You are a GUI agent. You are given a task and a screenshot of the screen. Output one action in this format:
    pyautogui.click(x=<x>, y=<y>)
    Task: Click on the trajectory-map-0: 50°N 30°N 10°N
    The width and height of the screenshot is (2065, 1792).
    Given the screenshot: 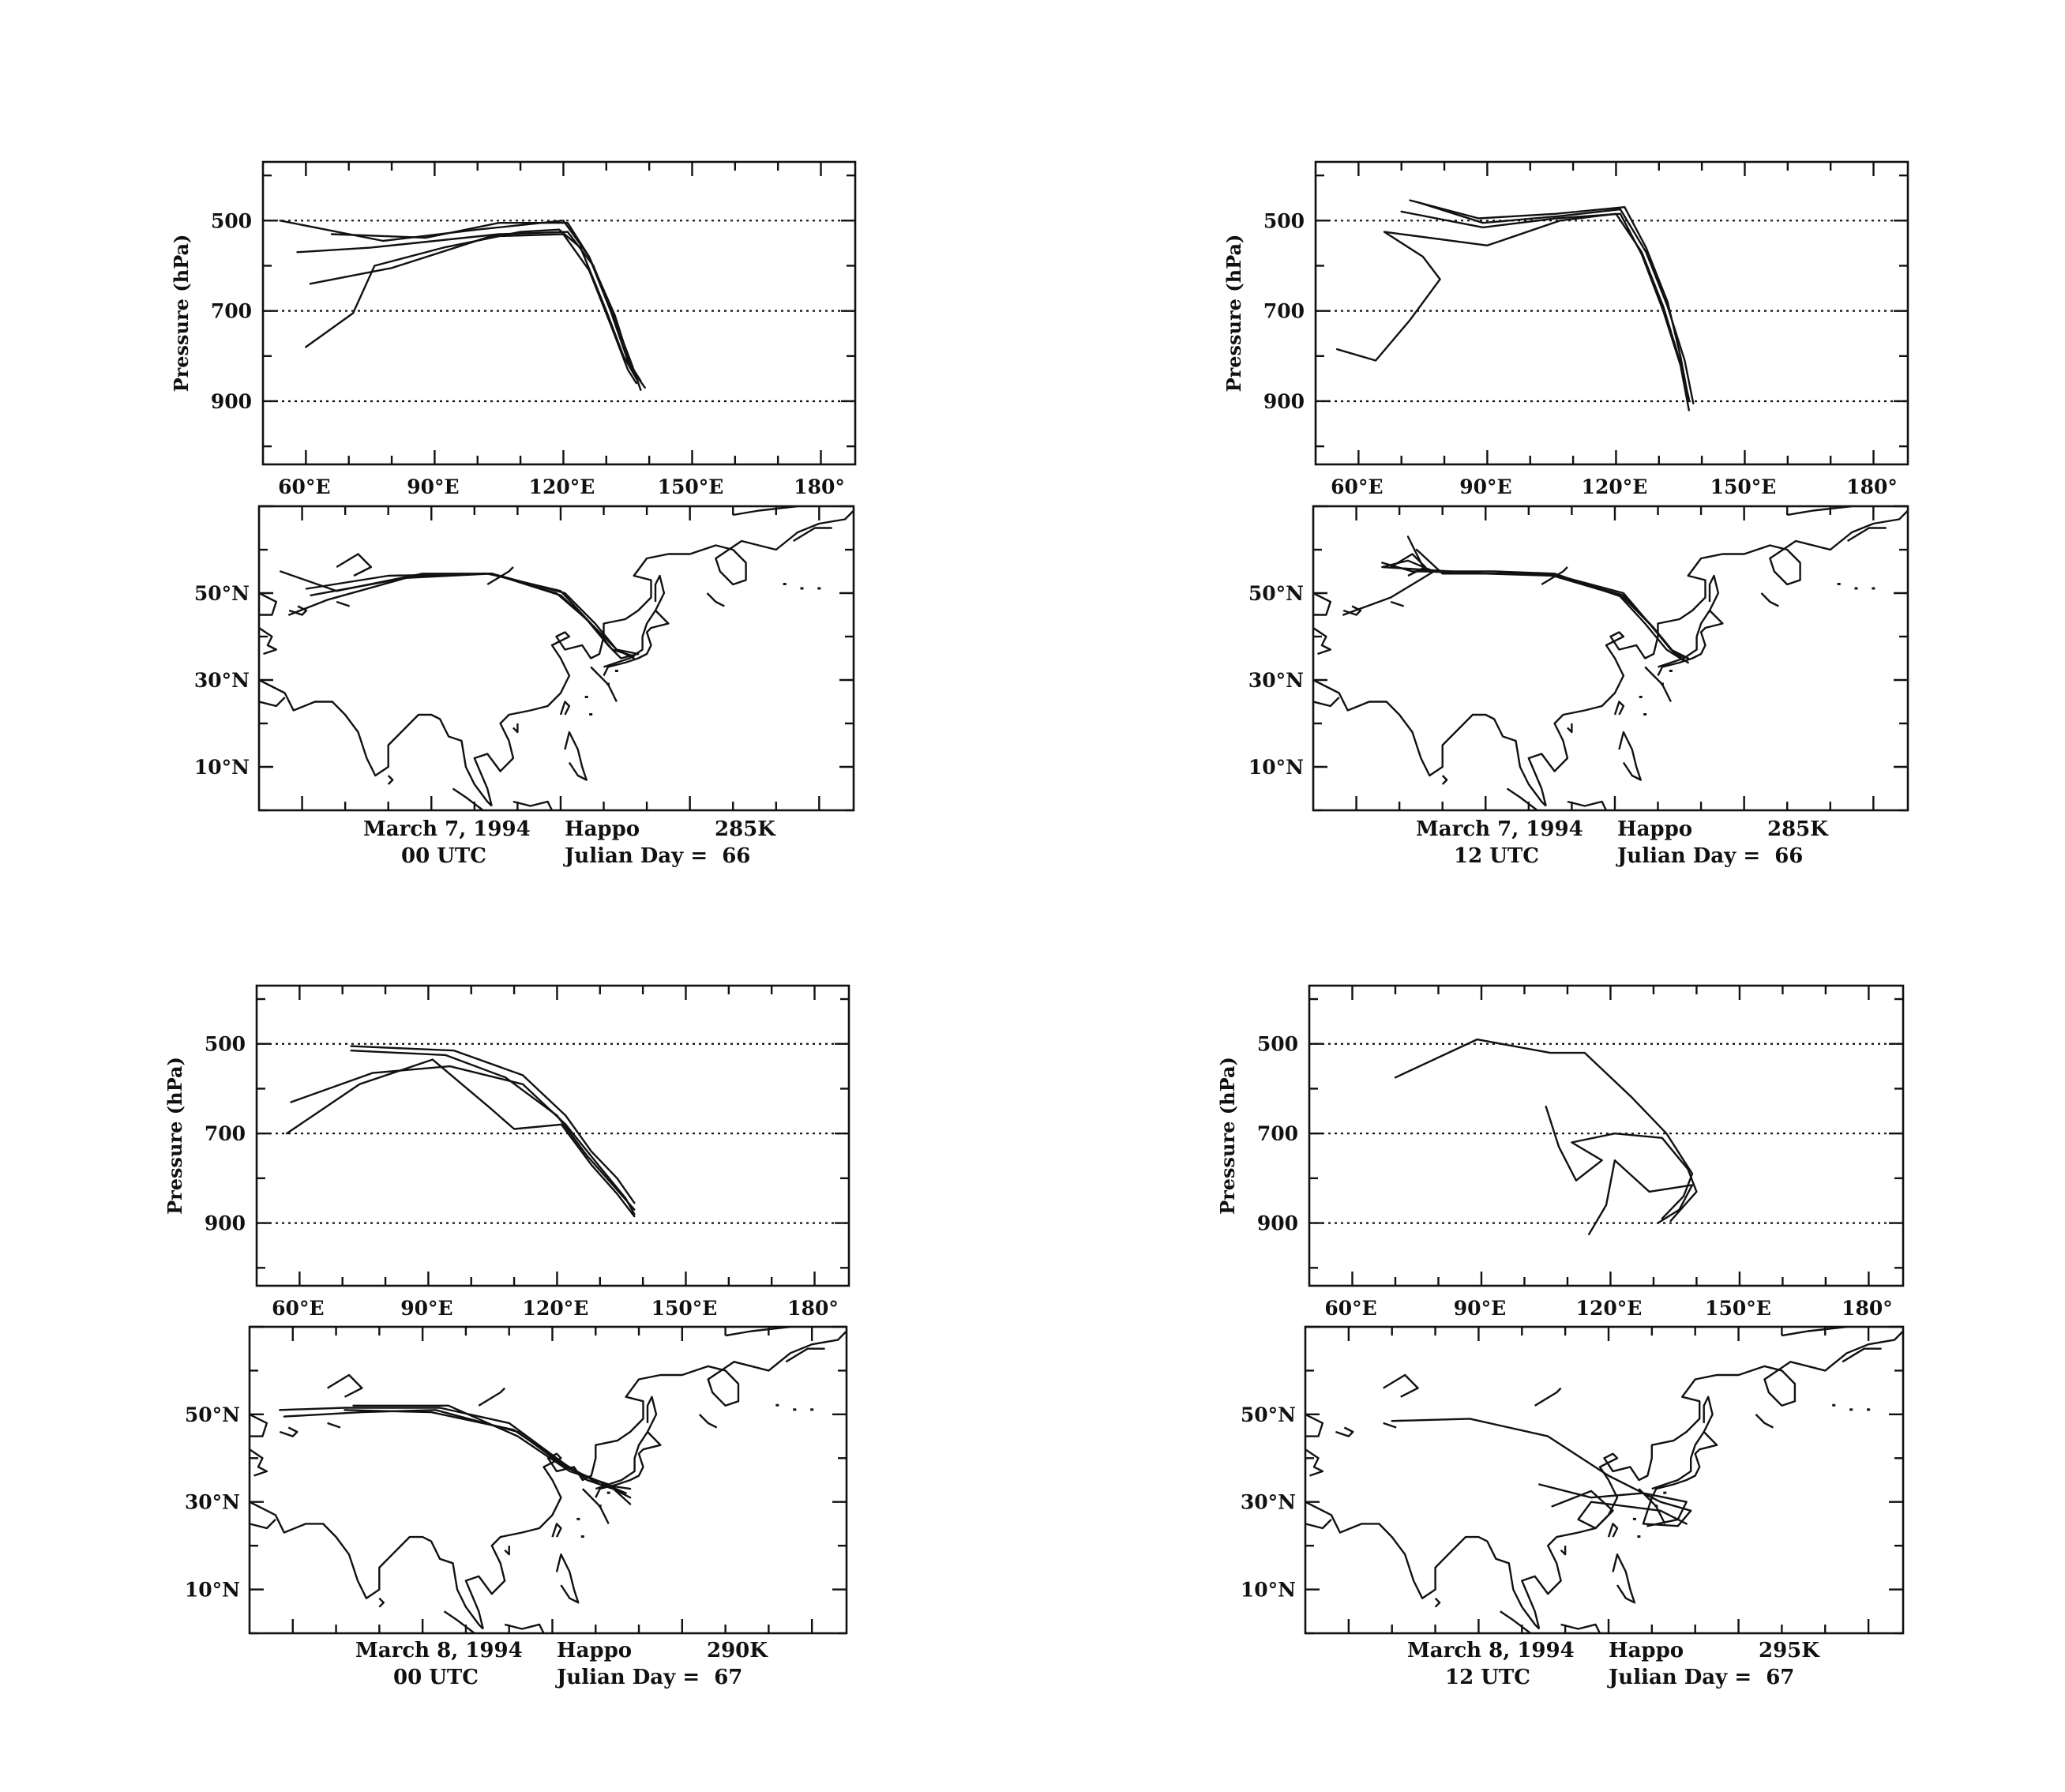 What is the action you would take?
    pyautogui.click(x=524, y=659)
    